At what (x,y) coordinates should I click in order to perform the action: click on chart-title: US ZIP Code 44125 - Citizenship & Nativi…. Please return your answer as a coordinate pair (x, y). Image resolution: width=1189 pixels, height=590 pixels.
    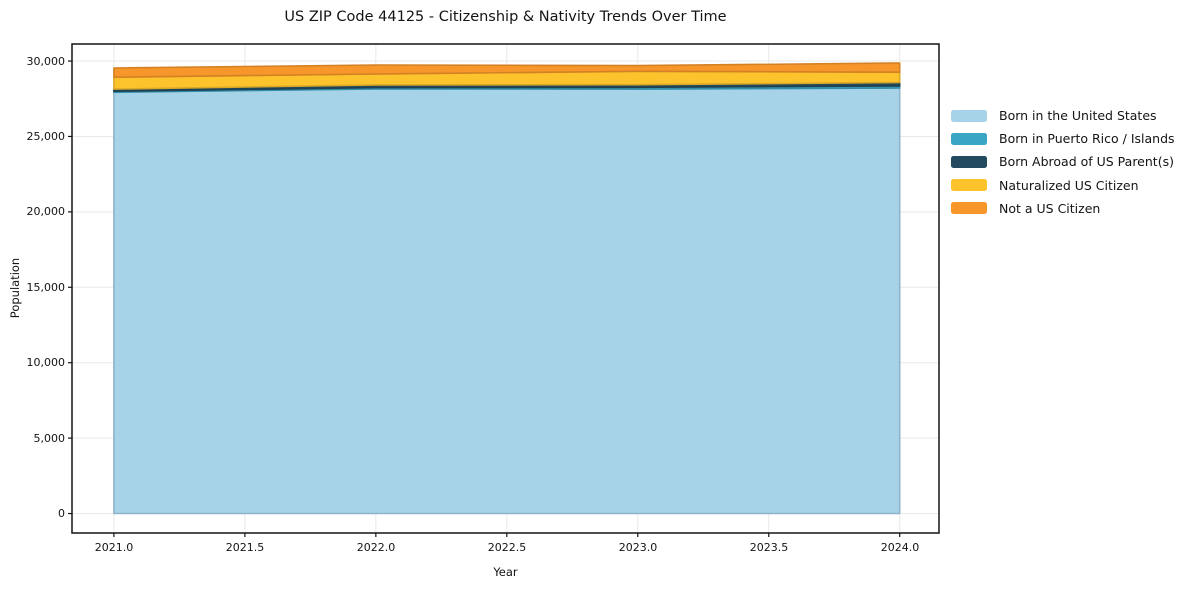
    Looking at the image, I should click on (505, 17).